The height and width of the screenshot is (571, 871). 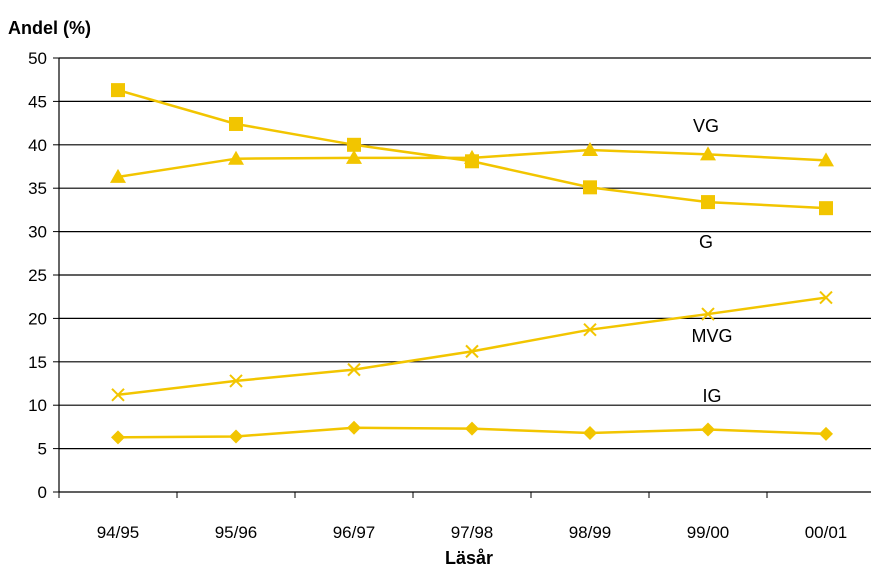 What do you see at coordinates (354, 532) in the screenshot?
I see `x-tick-label: 96/97` at bounding box center [354, 532].